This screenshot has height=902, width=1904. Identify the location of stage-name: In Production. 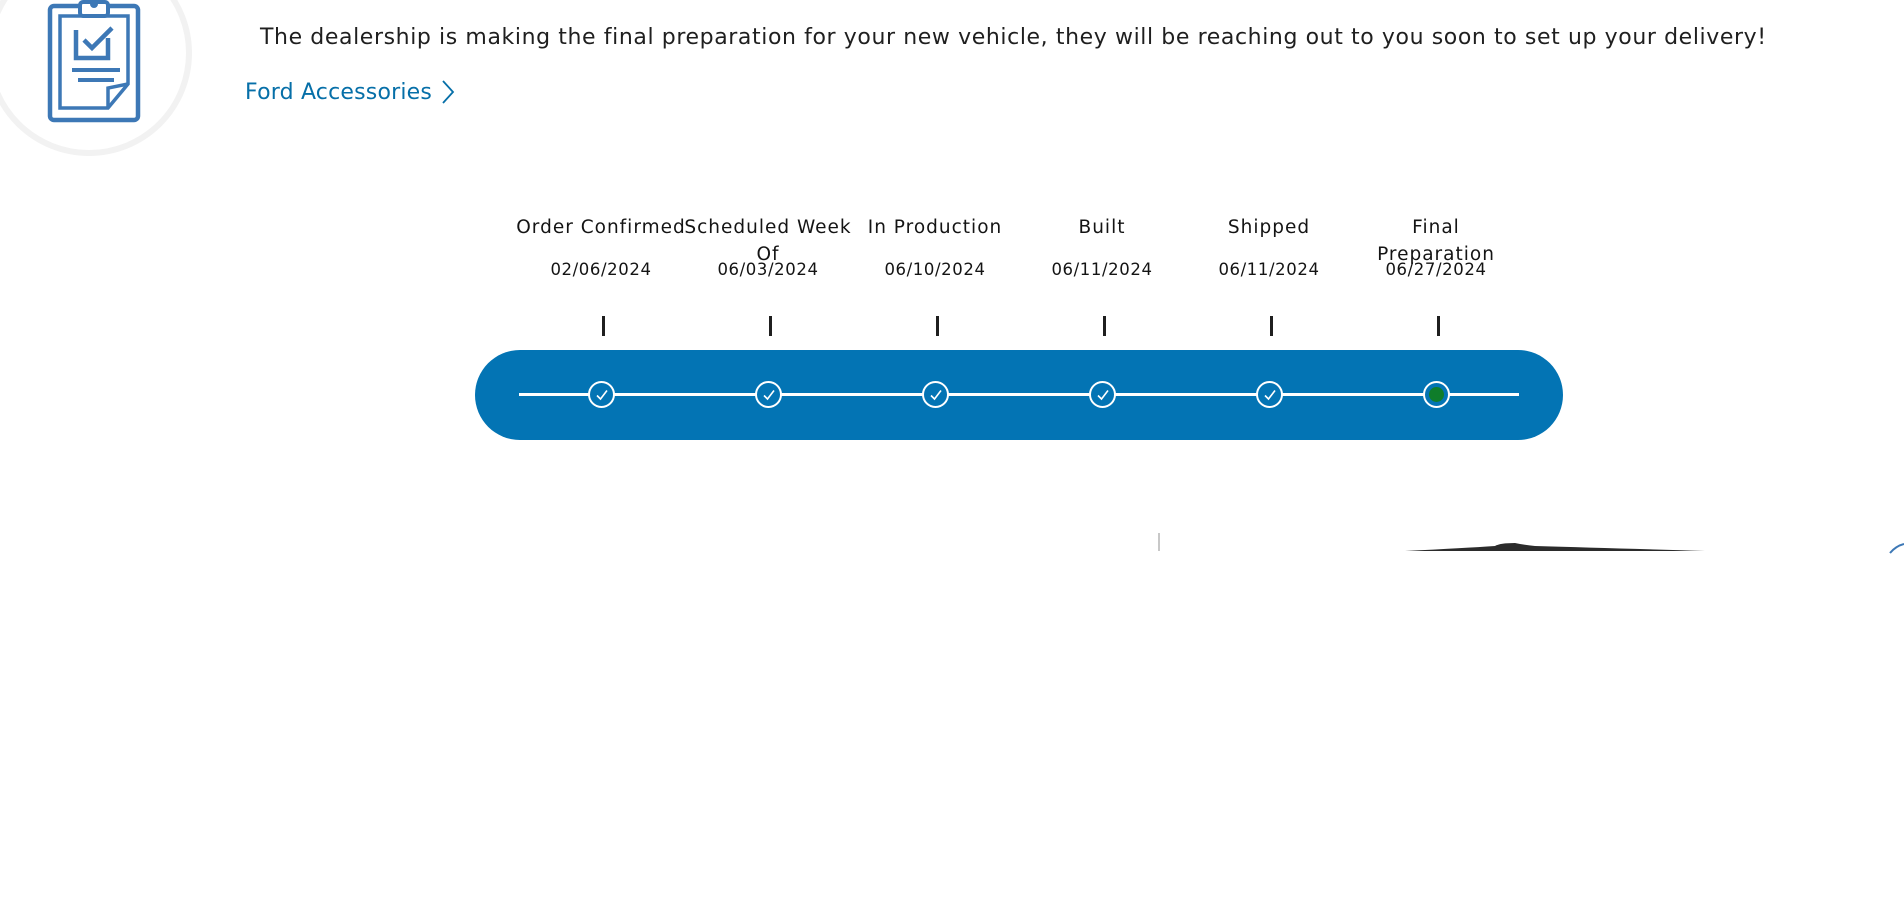
(935, 227).